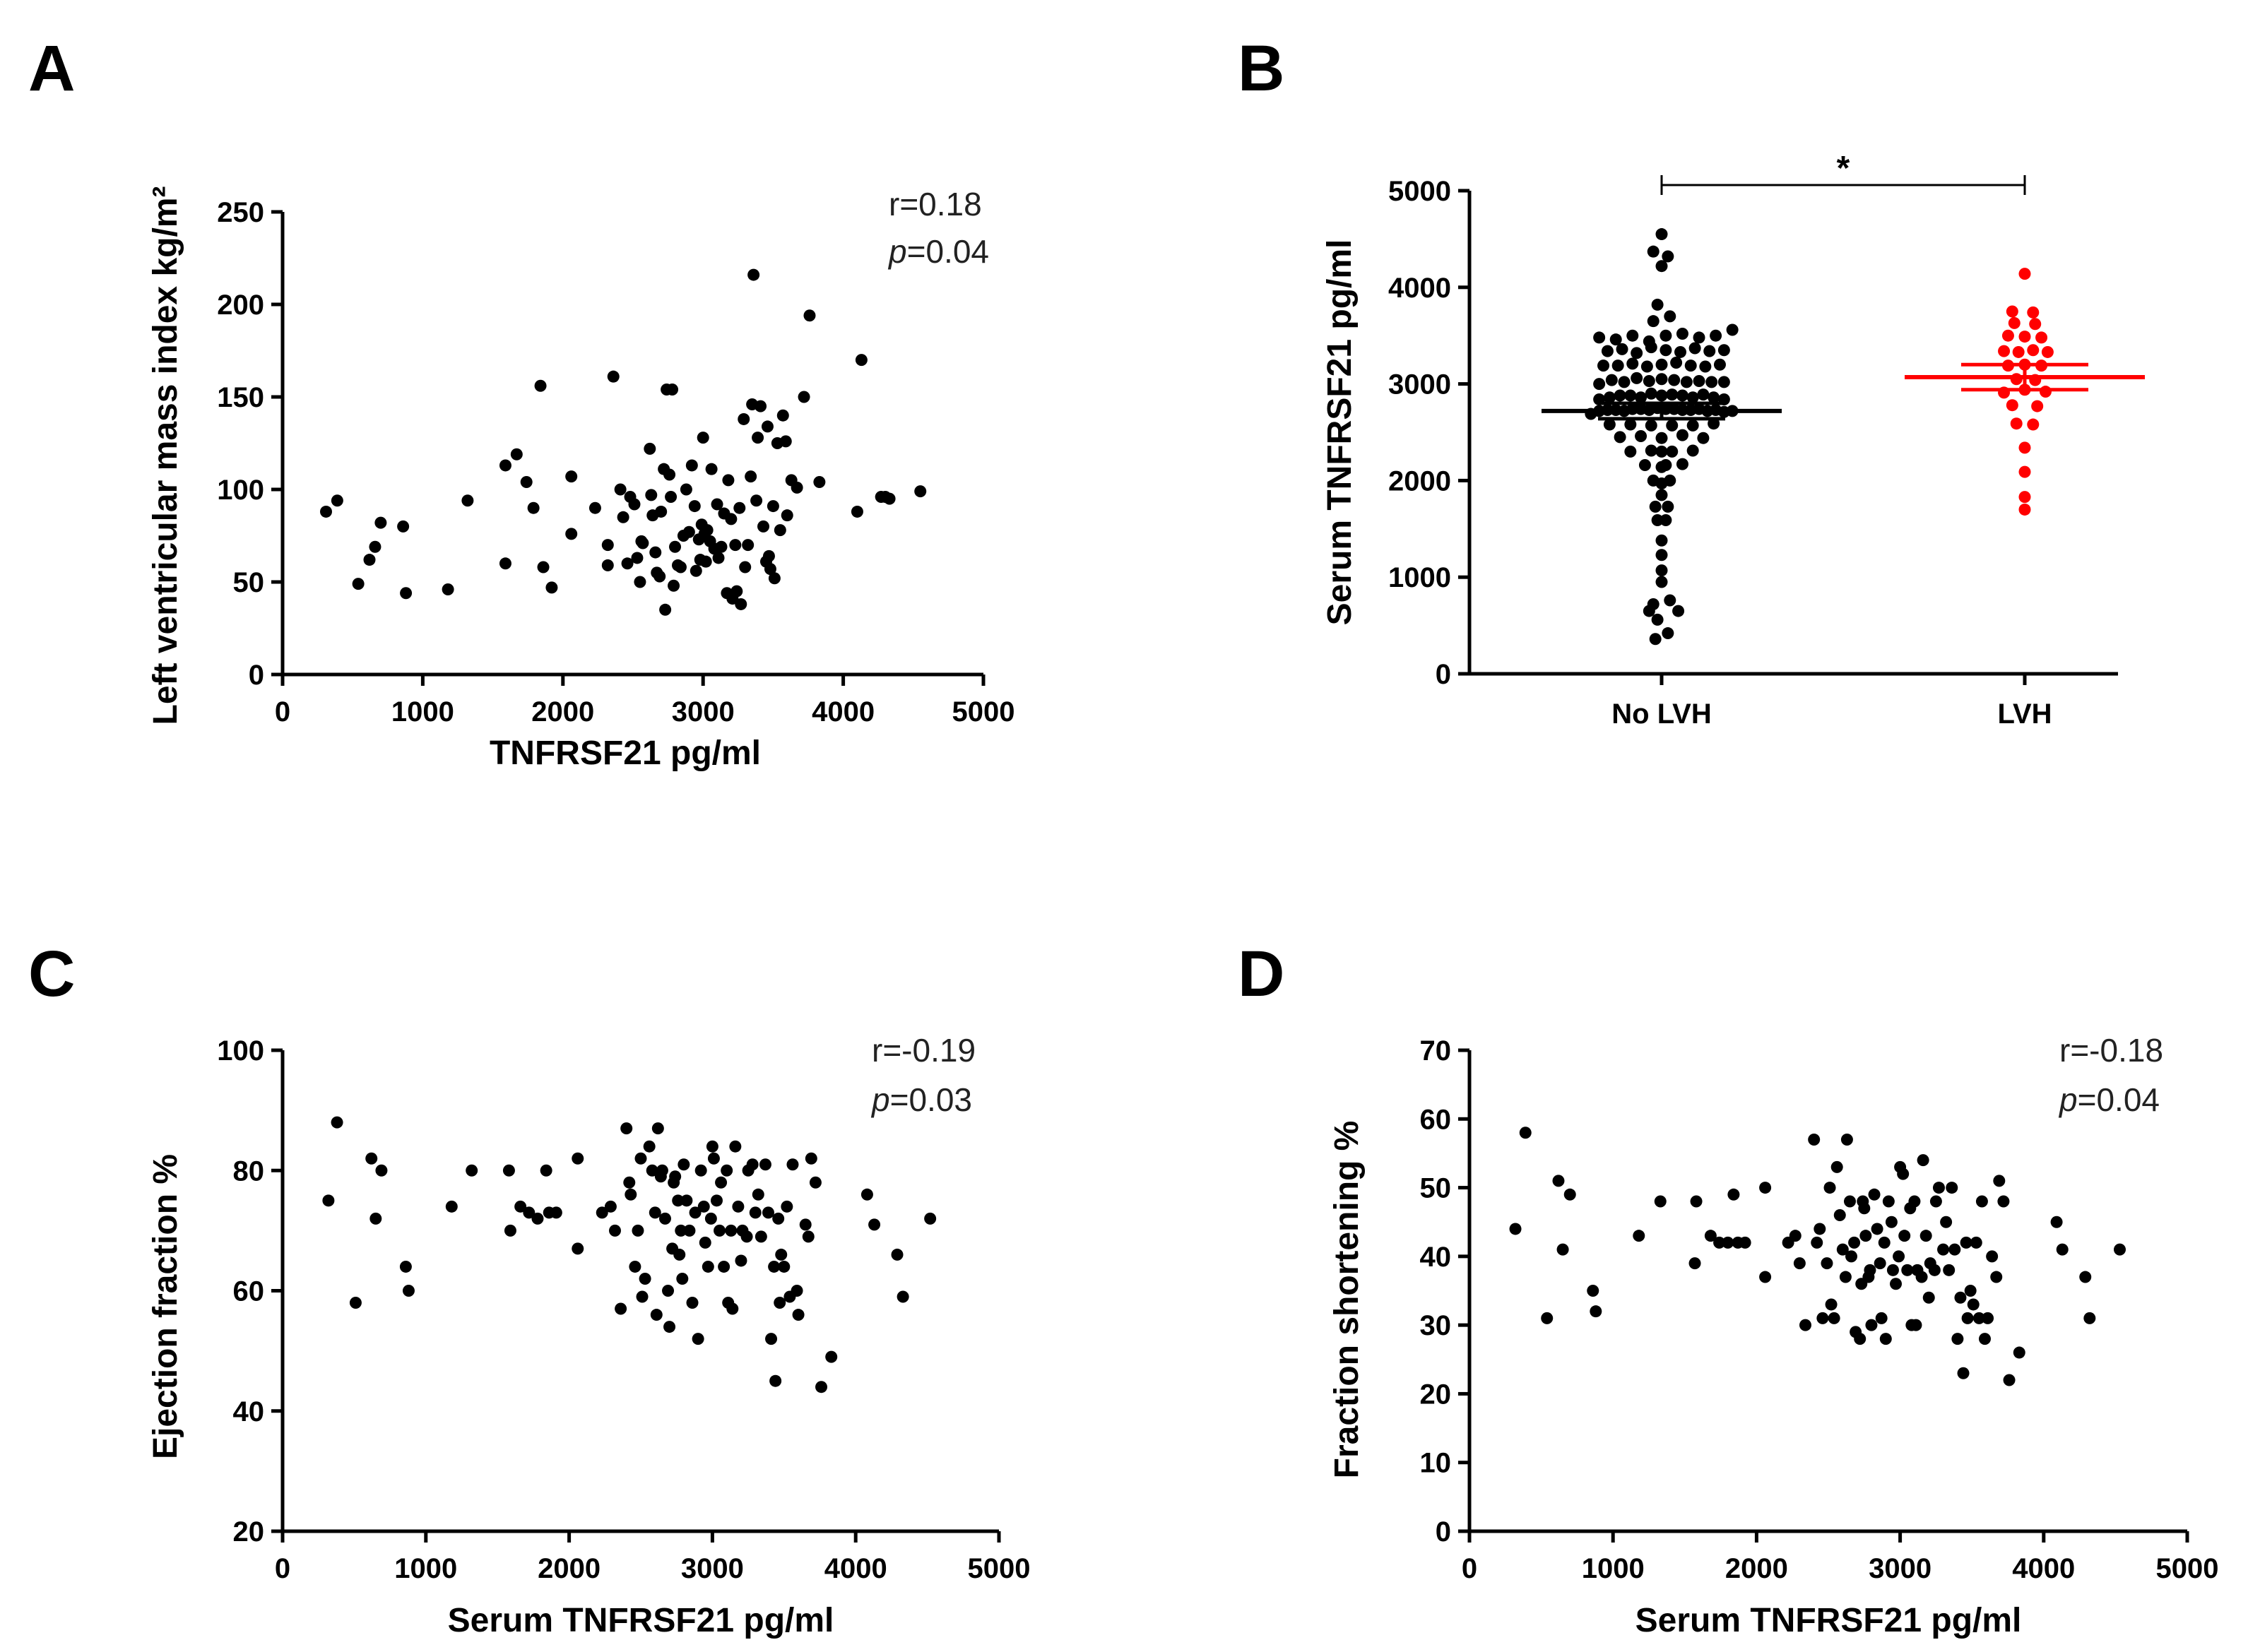 Image resolution: width=2248 pixels, height=1652 pixels. What do you see at coordinates (1756, 1568) in the screenshot?
I see `panel-d-x-tick-label: 2000` at bounding box center [1756, 1568].